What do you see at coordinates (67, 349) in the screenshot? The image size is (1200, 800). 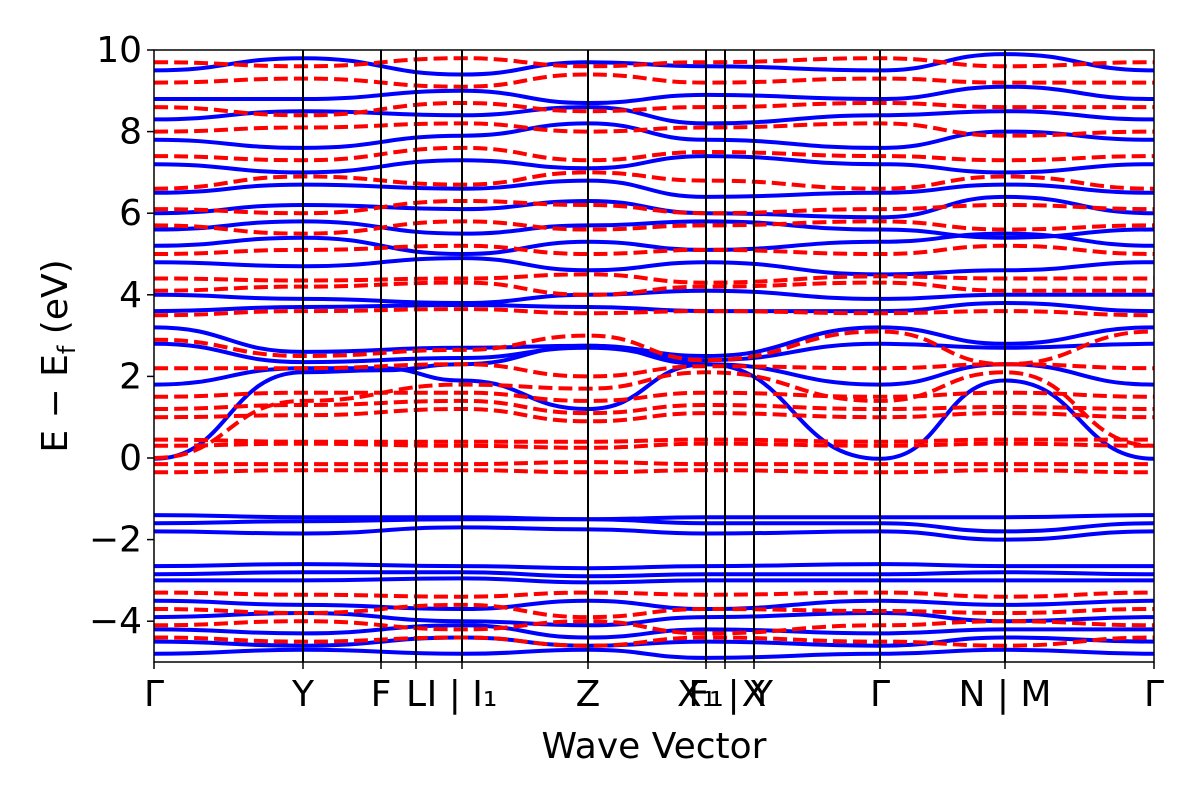 I see `y-axis-label-sub: f` at bounding box center [67, 349].